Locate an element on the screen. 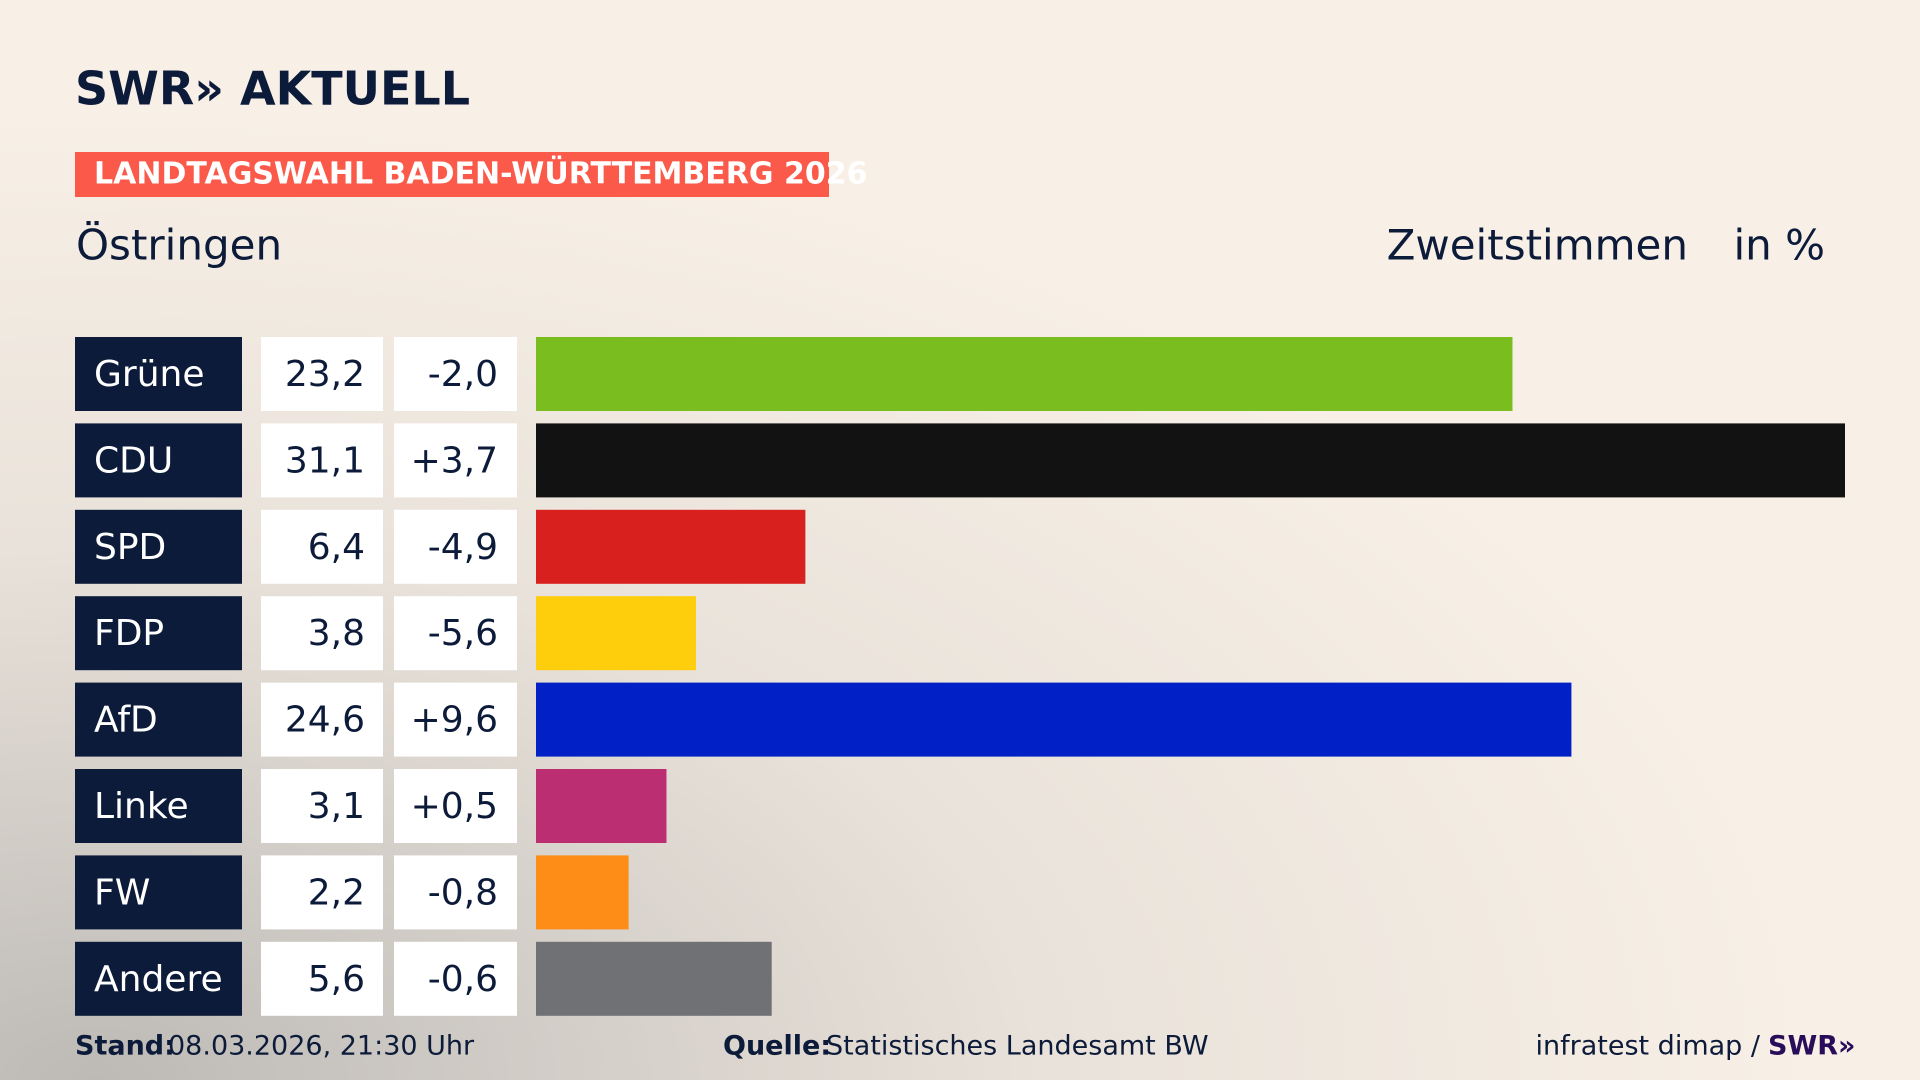 This screenshot has width=1920, height=1080. date: 08.03.2026, 21:30 Uhr is located at coordinates (321, 1046).